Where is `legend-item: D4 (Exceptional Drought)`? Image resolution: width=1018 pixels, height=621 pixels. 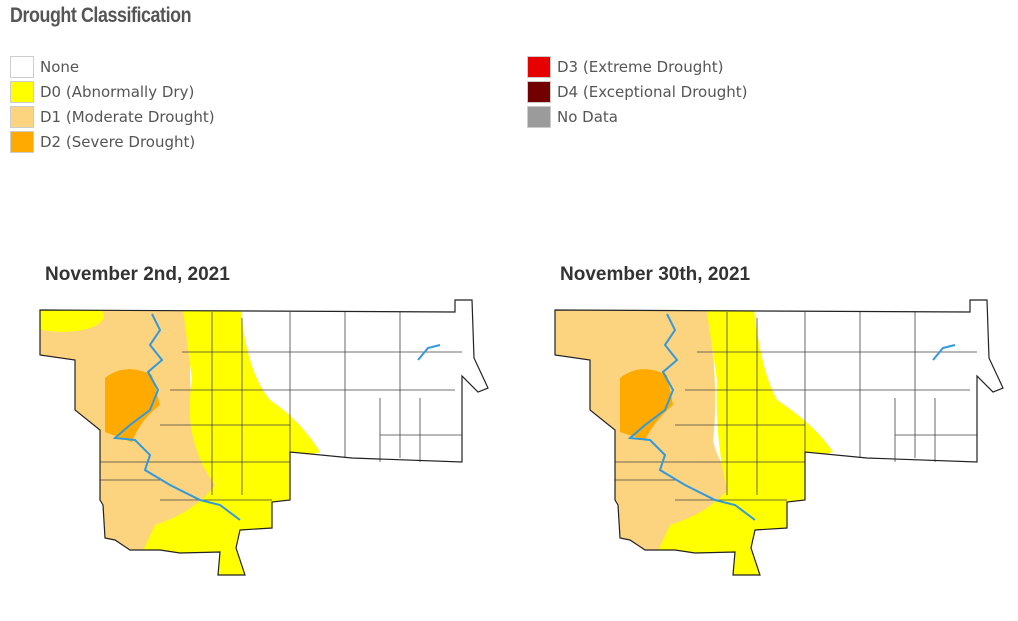 legend-item: D4 (Exceptional Drought) is located at coordinates (637, 92).